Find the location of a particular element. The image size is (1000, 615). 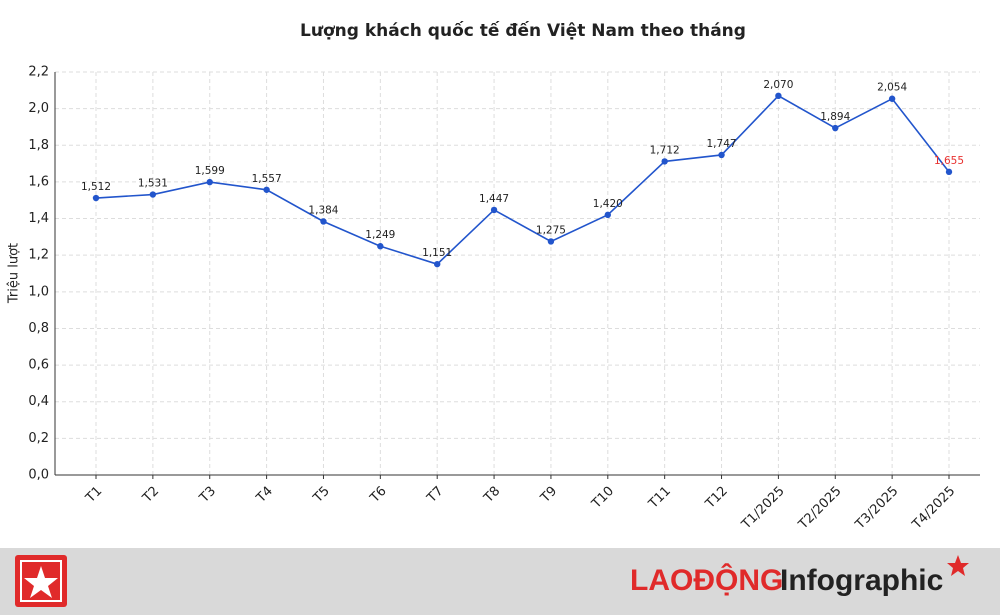

y-tick-label: 0,0 is located at coordinates (38, 475).